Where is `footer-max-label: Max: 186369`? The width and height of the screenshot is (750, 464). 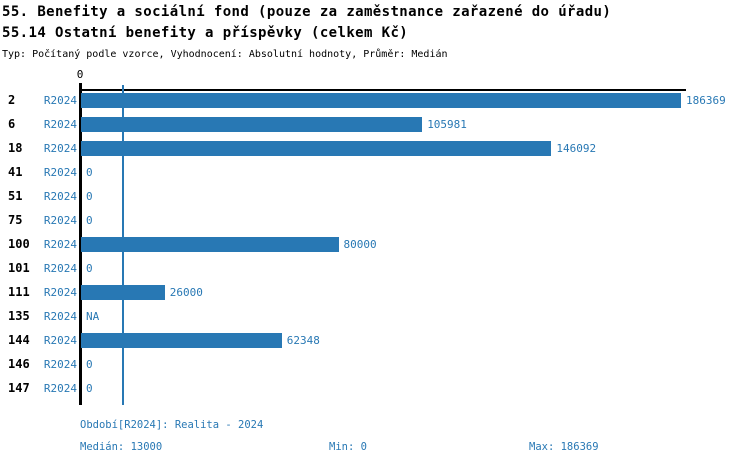 footer-max-label: Max: 186369 is located at coordinates (564, 447).